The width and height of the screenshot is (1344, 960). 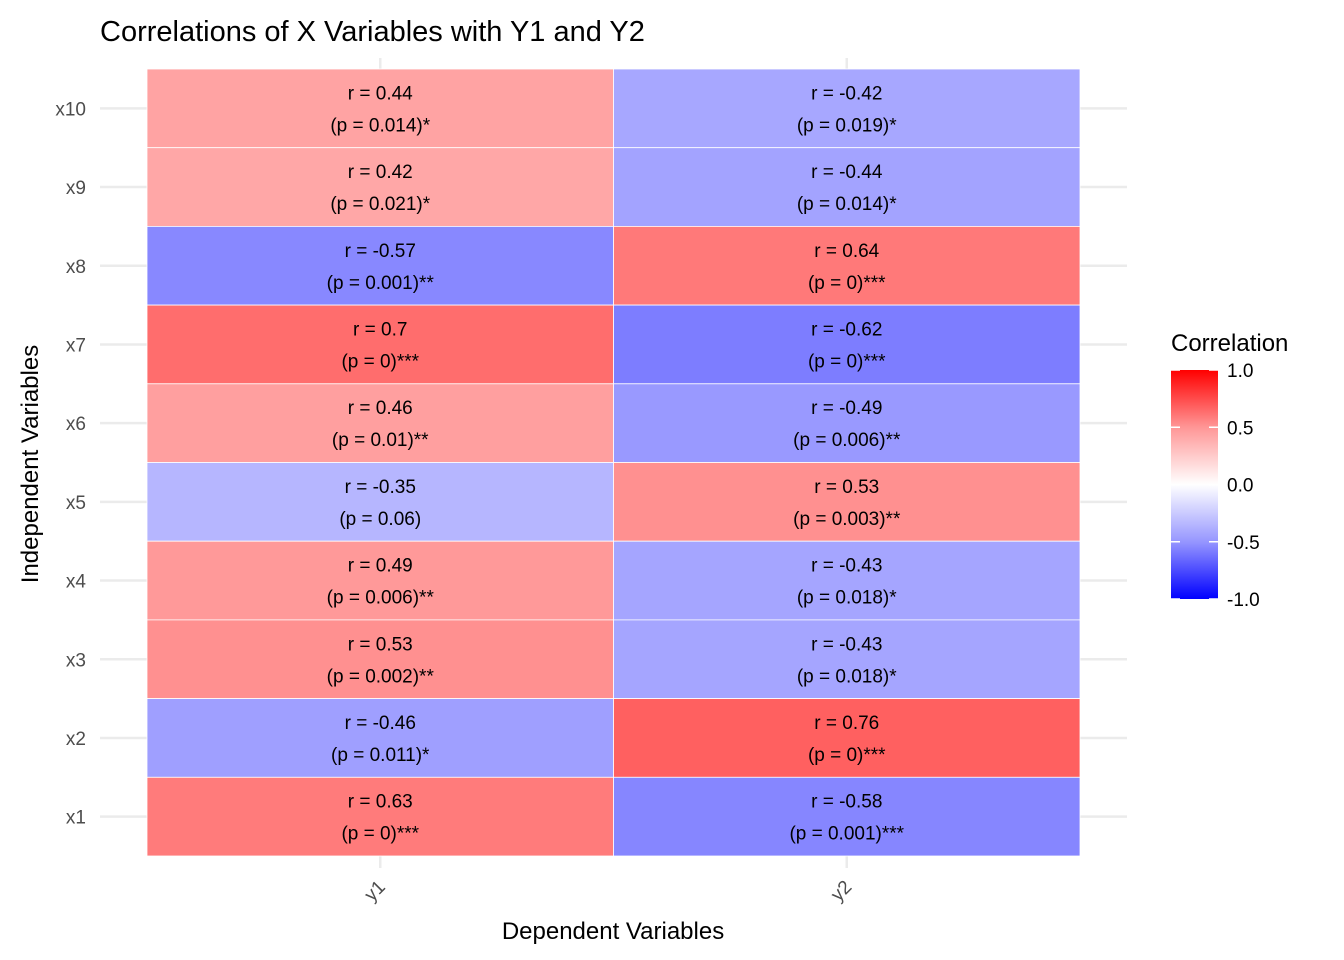 I want to click on y-axis-title: Independent Variables, so click(x=30, y=464).